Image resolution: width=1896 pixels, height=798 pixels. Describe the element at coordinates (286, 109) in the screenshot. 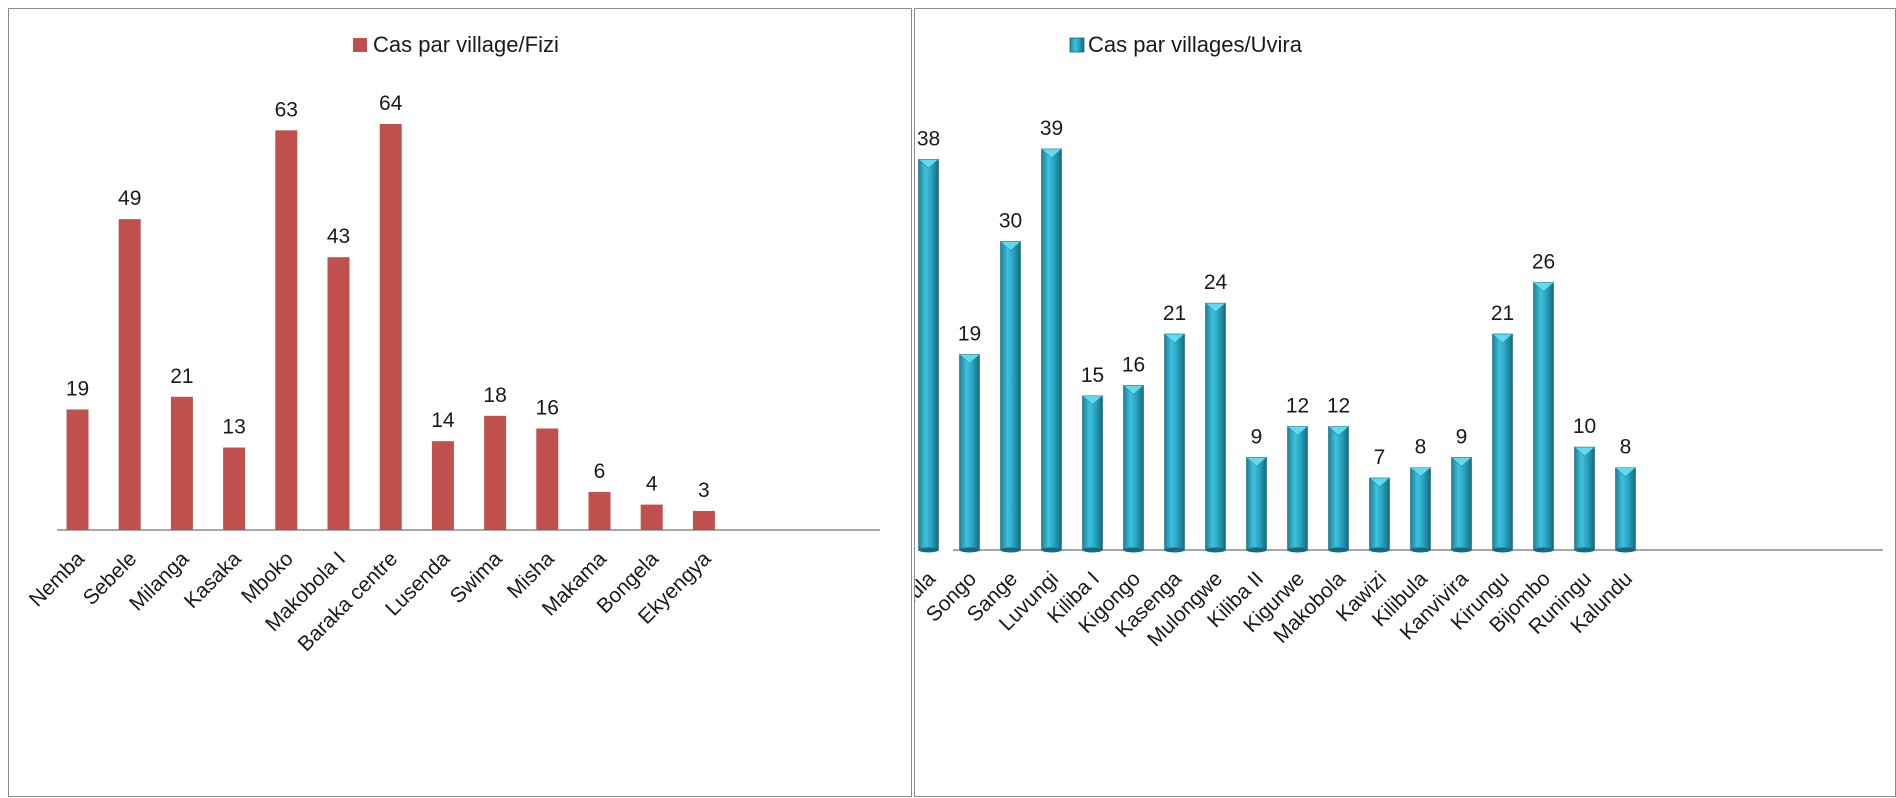

I see `value-label-fizi-mboko: 63` at that location.